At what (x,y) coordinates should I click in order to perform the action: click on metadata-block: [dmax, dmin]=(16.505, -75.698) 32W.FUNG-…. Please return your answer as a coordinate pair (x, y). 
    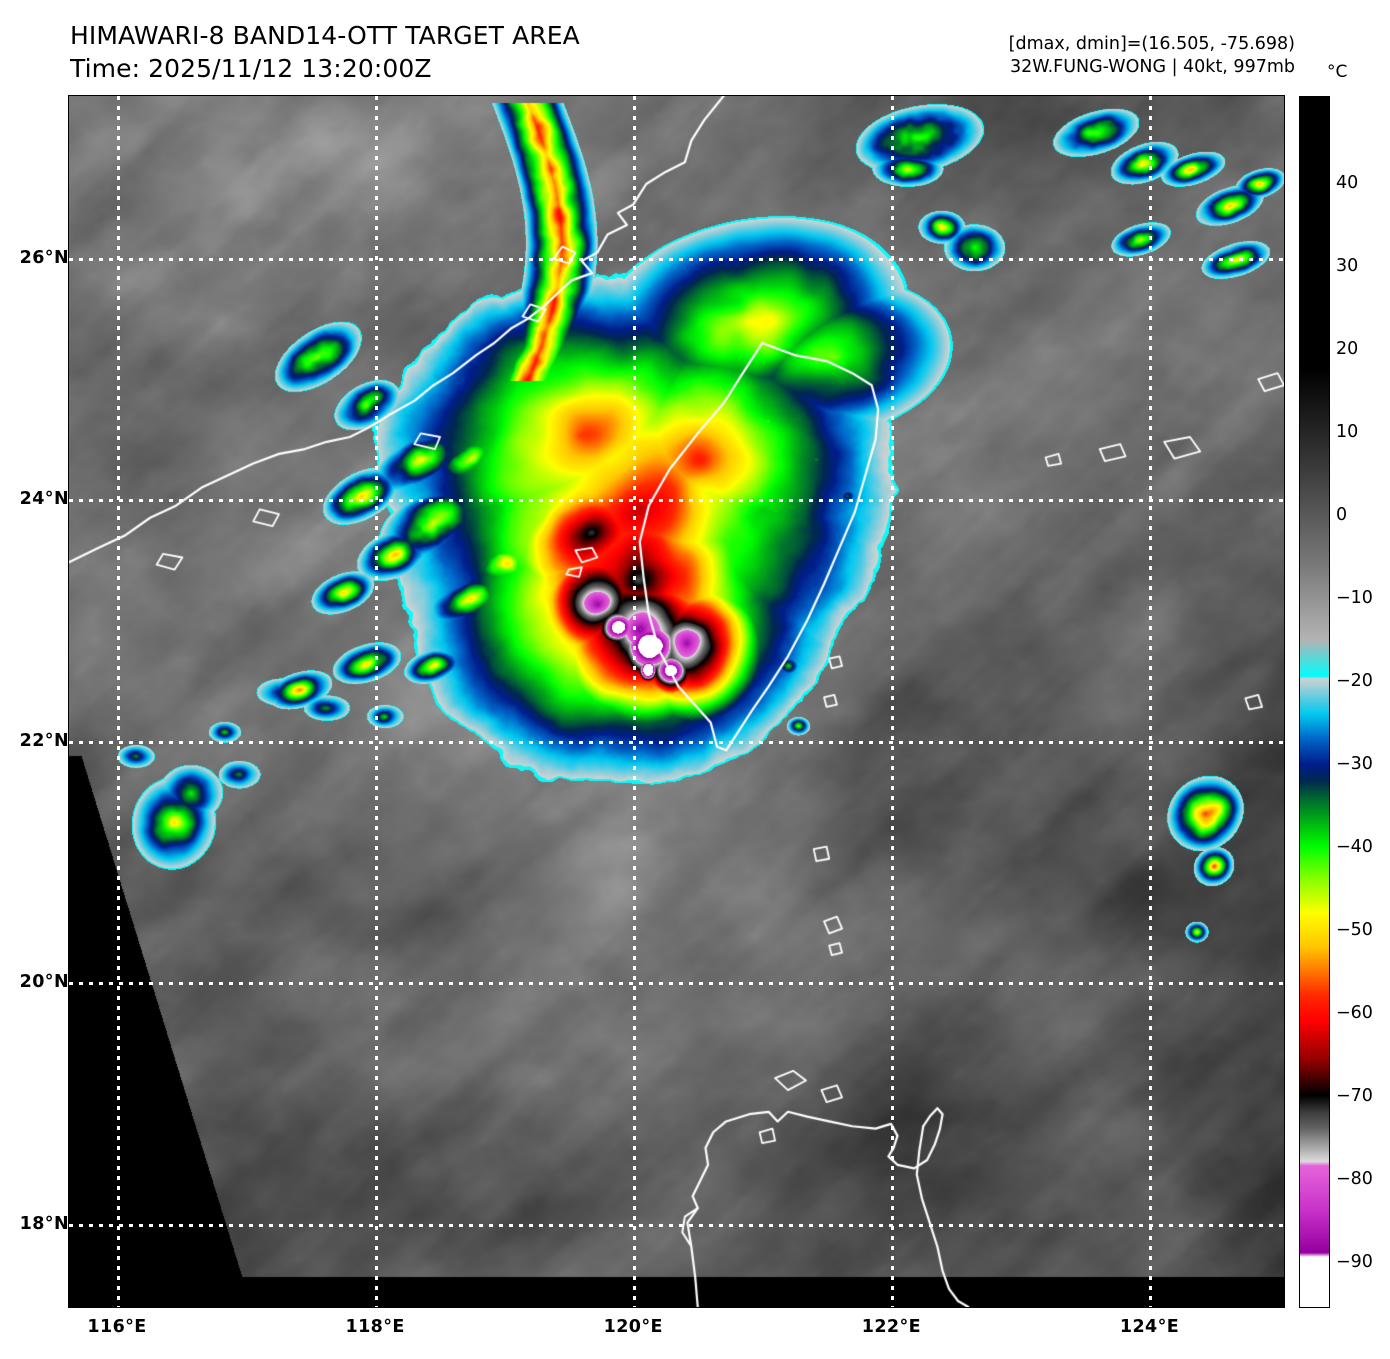
    Looking at the image, I should click on (1152, 56).